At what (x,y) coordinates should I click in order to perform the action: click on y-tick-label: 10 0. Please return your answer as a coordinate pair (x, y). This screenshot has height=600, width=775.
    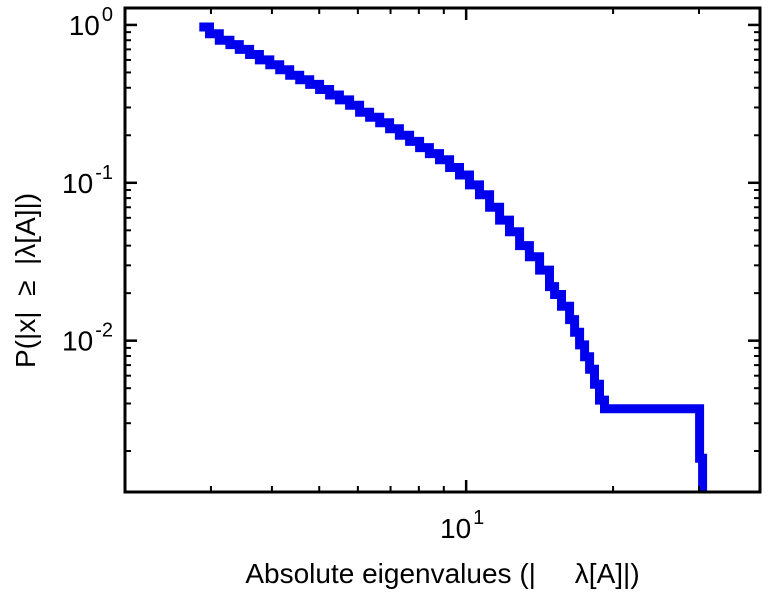
    Looking at the image, I should click on (91, 22).